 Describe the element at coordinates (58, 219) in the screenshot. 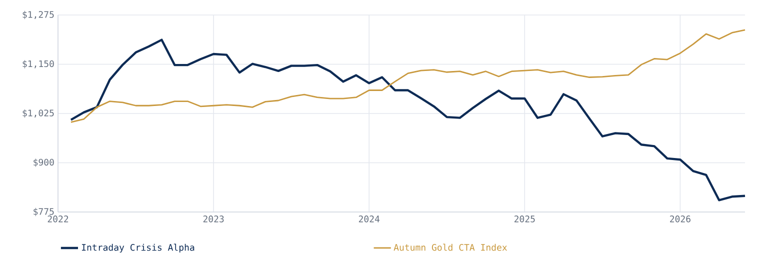

I see `x-tick-label: 2022` at that location.